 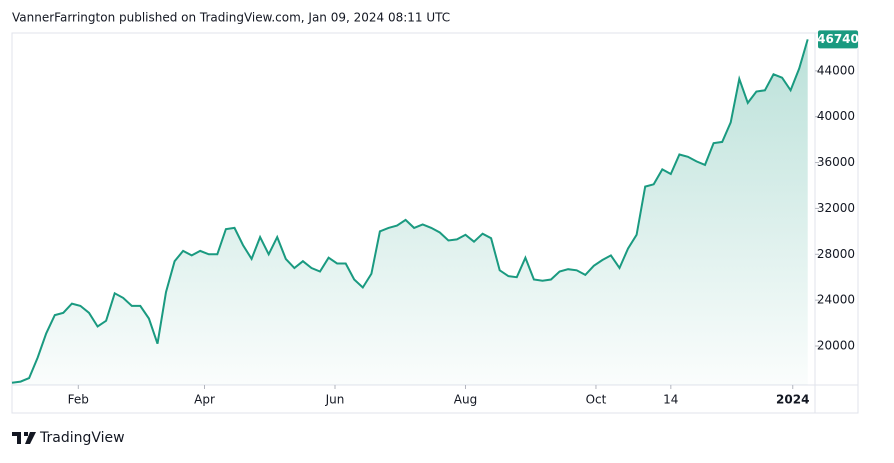 What do you see at coordinates (836, 346) in the screenshot?
I see `y-tick-label: 20000` at bounding box center [836, 346].